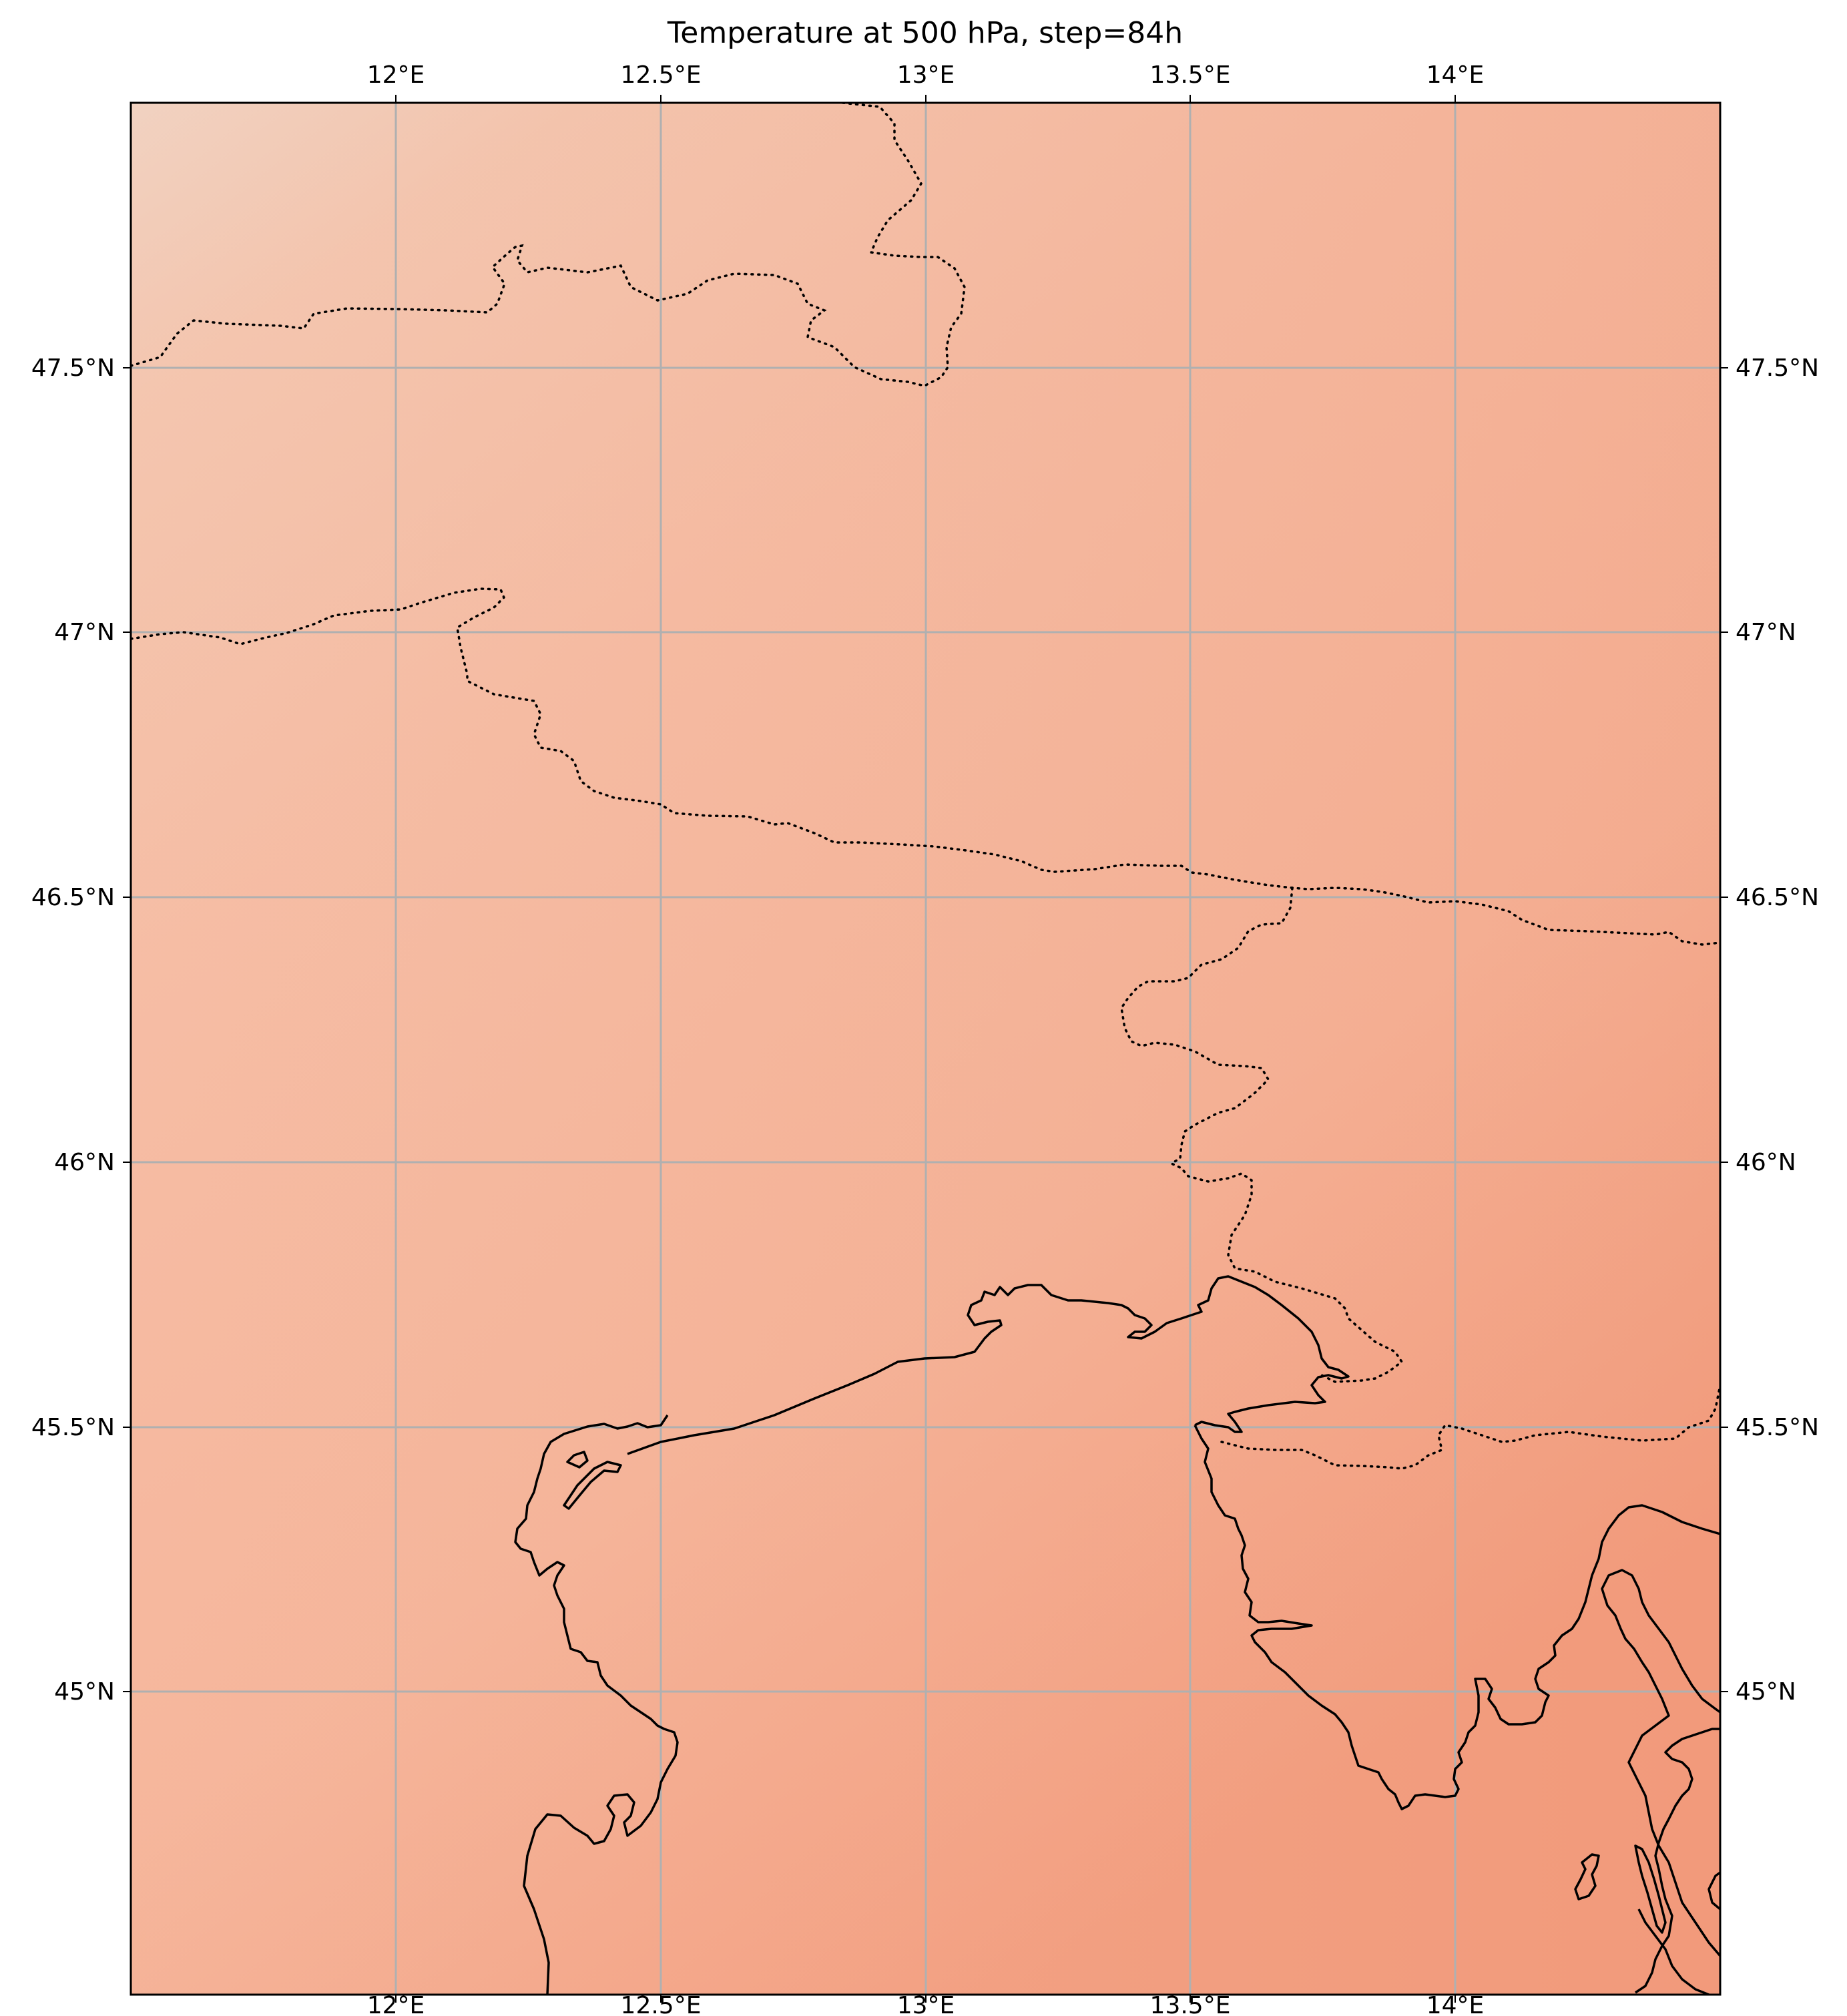 The width and height of the screenshot is (1847, 2016). Describe the element at coordinates (1778, 1427) in the screenshot. I see `right-tick-45-5n: 45.5°N` at that location.